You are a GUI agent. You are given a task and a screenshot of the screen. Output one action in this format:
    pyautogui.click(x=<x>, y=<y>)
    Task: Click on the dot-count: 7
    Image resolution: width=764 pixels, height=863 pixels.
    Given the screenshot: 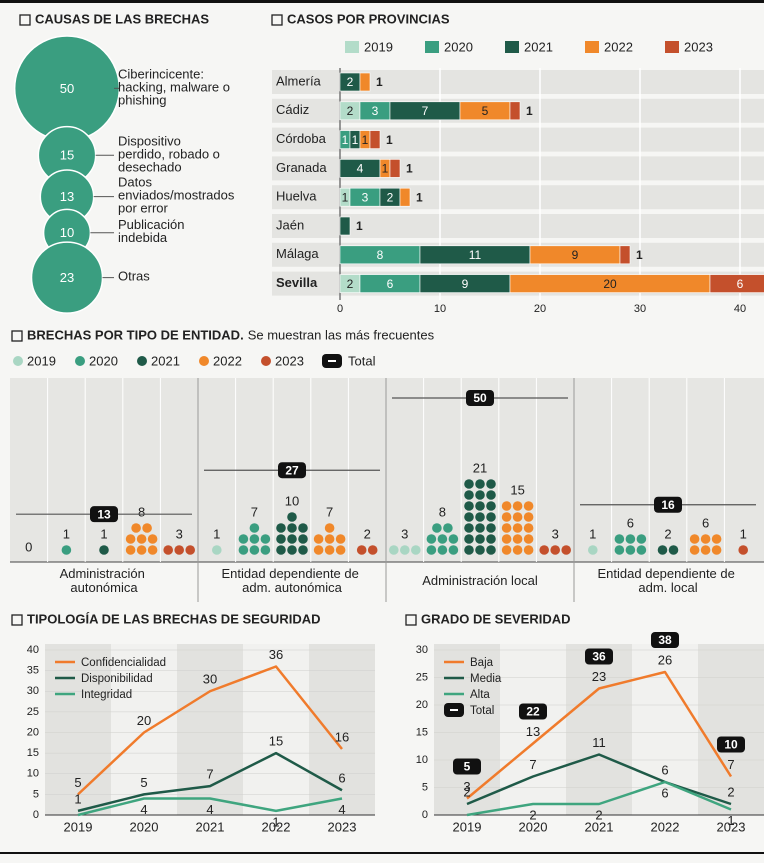 What is the action you would take?
    pyautogui.click(x=254, y=511)
    